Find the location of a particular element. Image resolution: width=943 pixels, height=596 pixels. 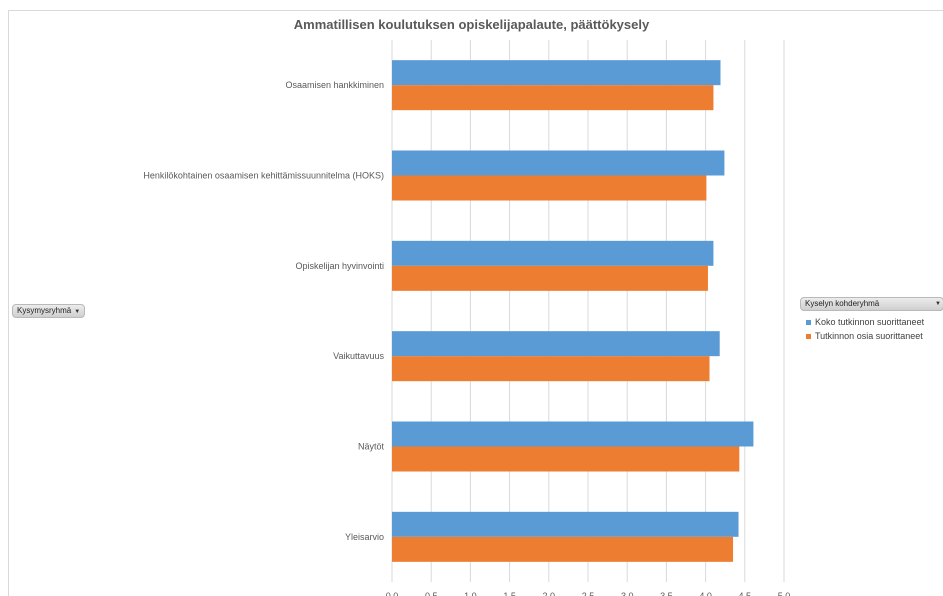

category-label: Vaikuttavuus is located at coordinates (358, 356).